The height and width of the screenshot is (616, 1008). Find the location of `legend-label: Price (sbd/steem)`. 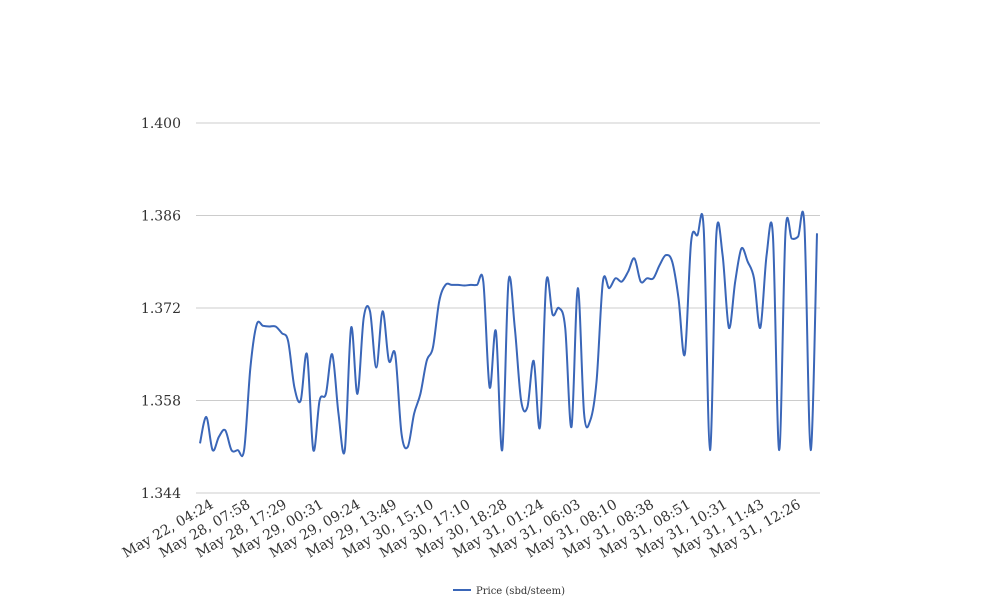

legend-label: Price (sbd/steem) is located at coordinates (520, 591).